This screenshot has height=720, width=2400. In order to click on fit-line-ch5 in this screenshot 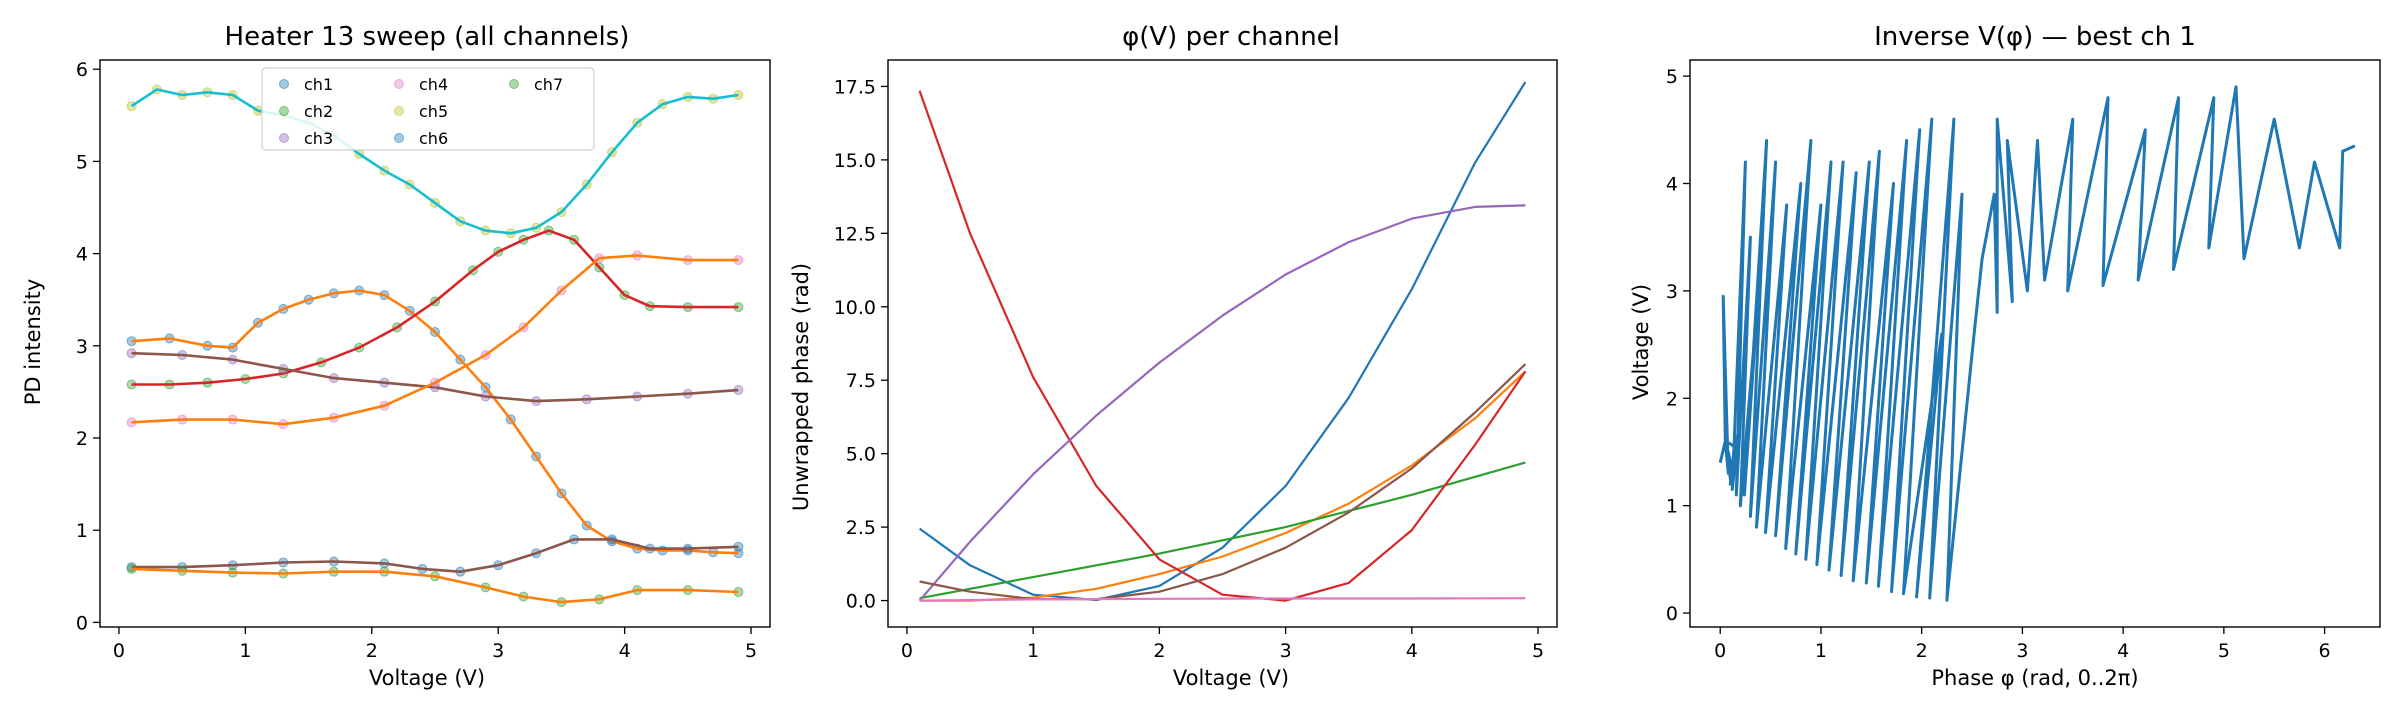, I will do `click(434, 161)`.